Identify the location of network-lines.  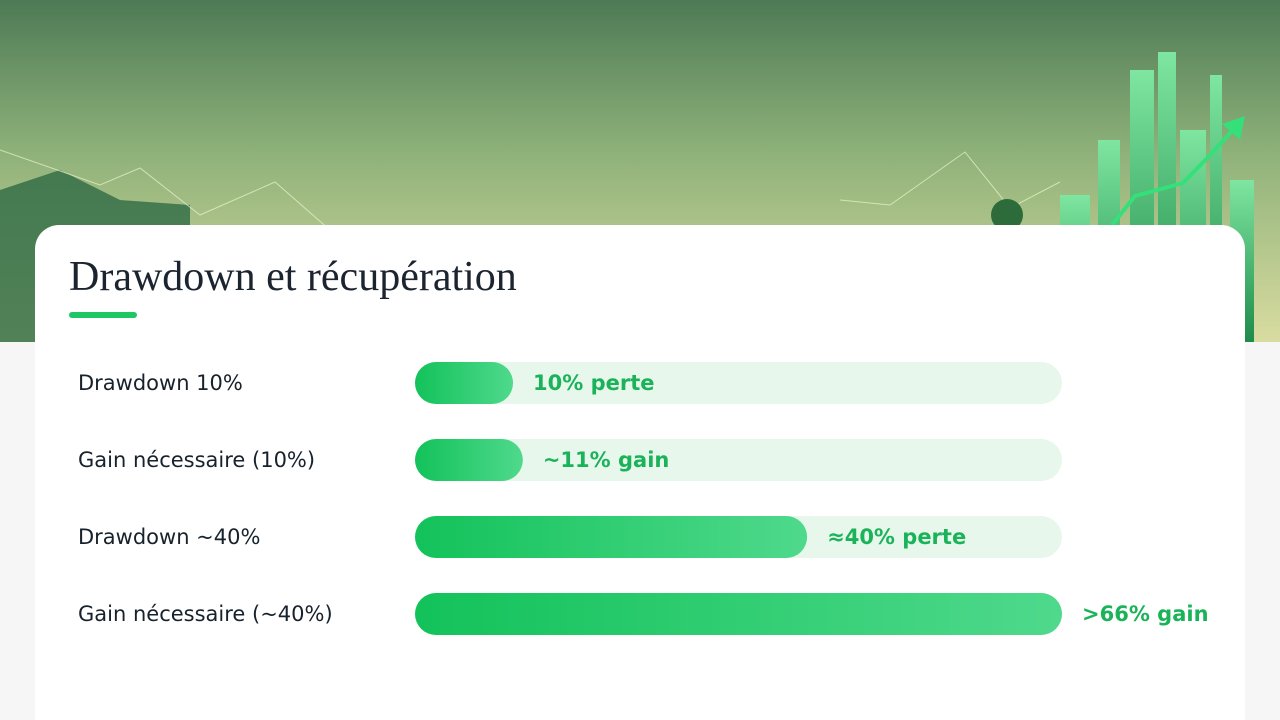
(530, 190).